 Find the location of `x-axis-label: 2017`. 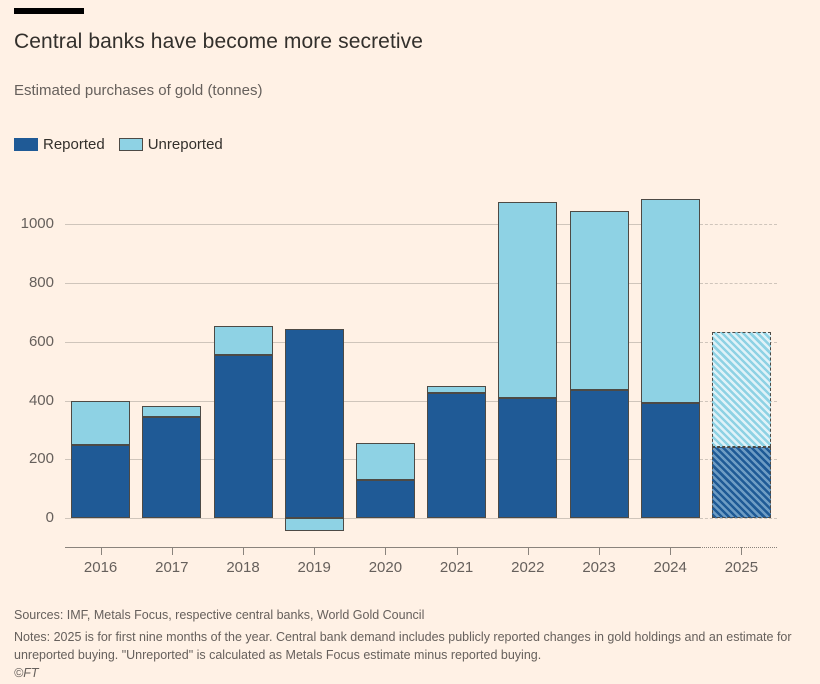

x-axis-label: 2017 is located at coordinates (172, 567).